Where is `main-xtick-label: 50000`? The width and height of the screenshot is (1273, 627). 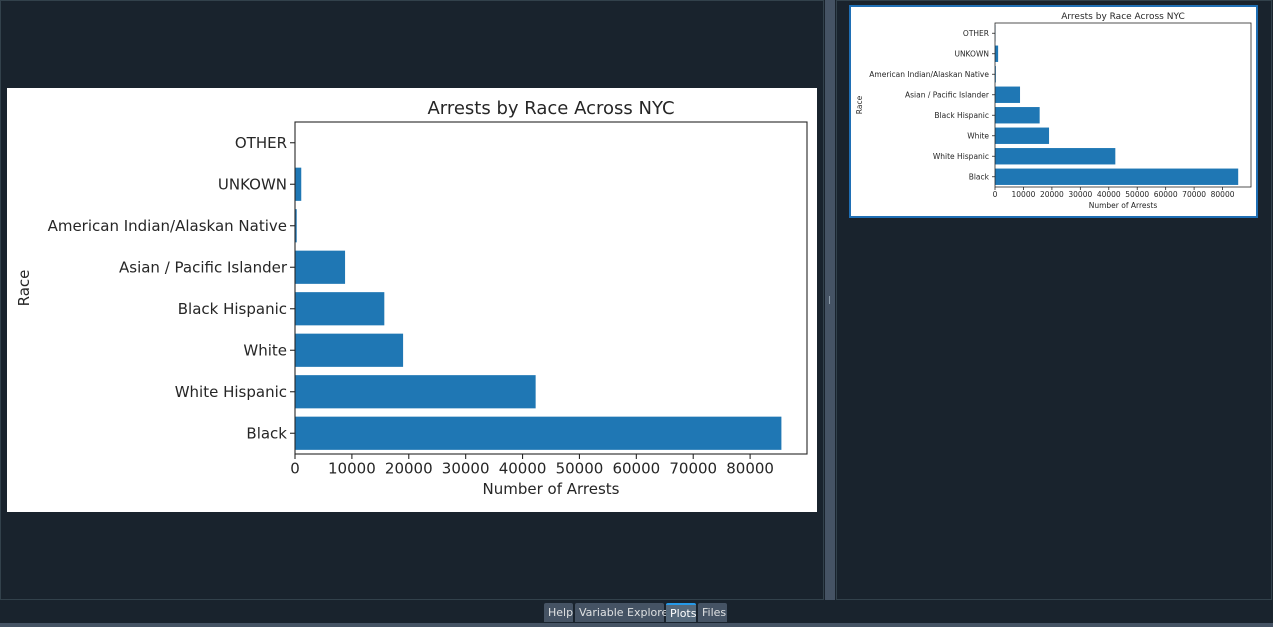 main-xtick-label: 50000 is located at coordinates (580, 468).